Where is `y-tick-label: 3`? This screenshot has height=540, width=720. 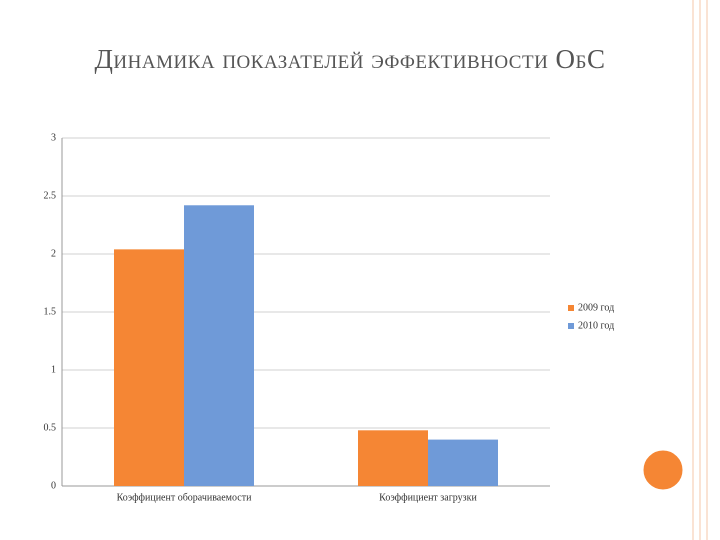
y-tick-label: 3 is located at coordinates (53, 137).